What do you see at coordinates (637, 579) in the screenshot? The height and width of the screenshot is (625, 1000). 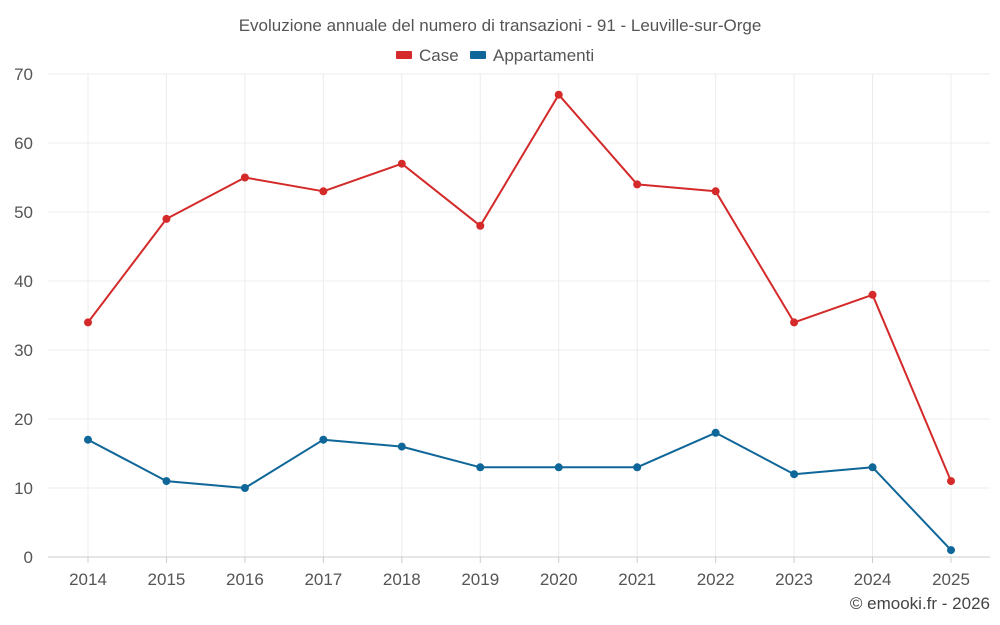 I see `x-tick-label: 2021` at bounding box center [637, 579].